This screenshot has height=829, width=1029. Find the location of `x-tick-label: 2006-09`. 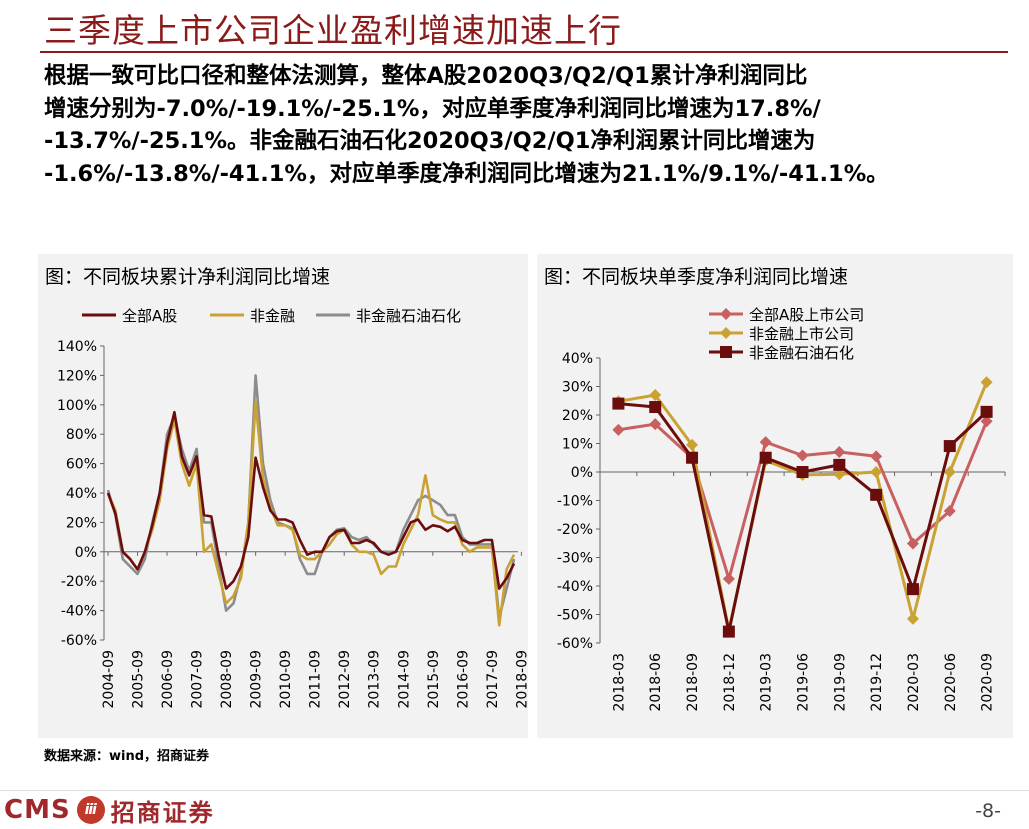

x-tick-label: 2006-09 is located at coordinates (168, 679).